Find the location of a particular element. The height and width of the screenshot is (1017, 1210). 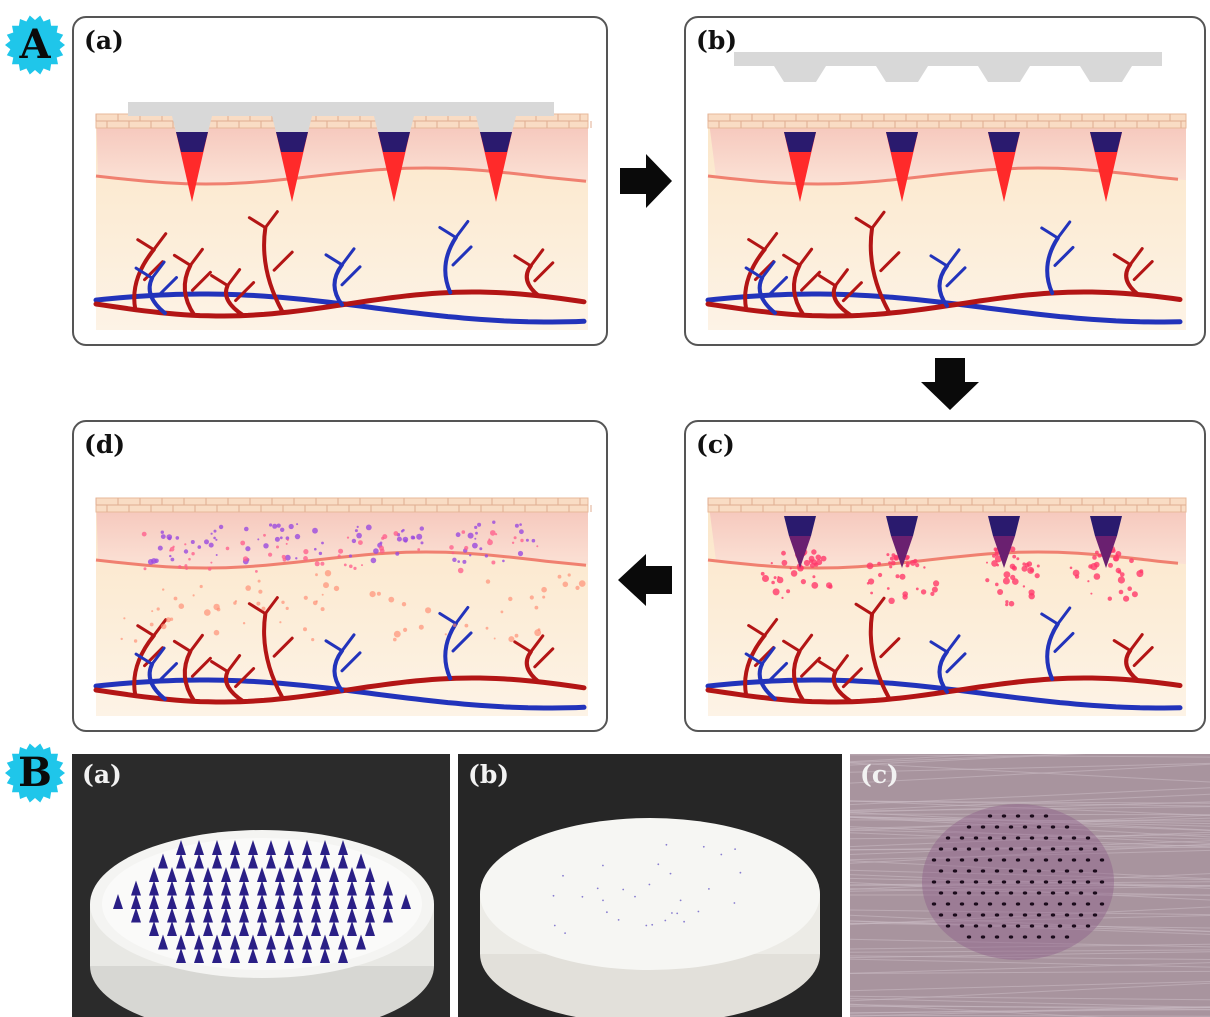

arrow-left-icon is located at coordinates (645, 580).